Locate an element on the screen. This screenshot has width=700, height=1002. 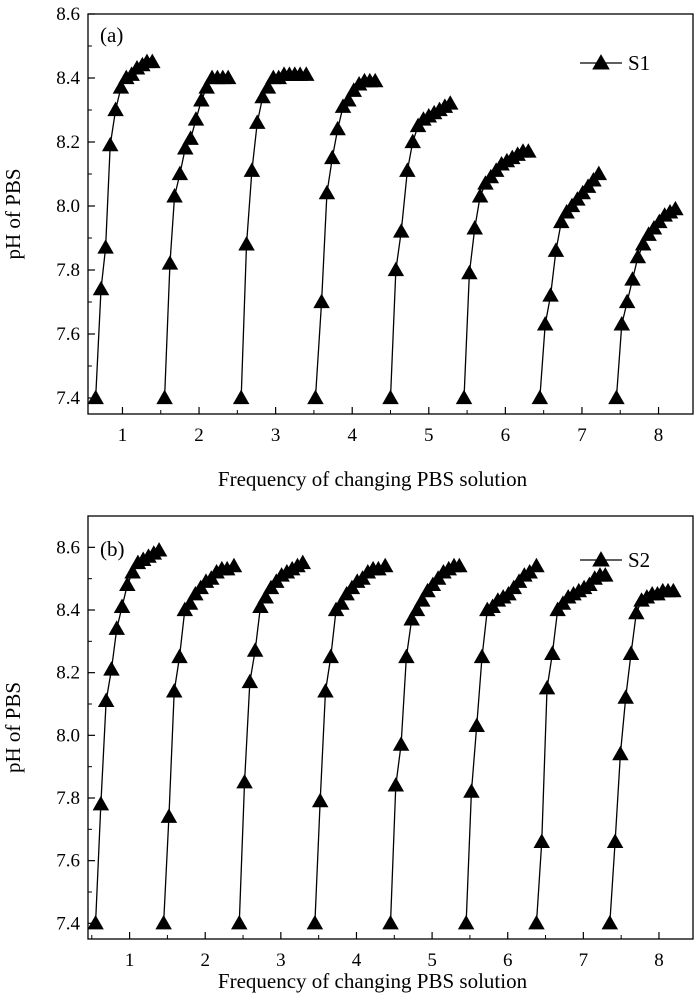
x-tick-label: 1 is located at coordinates (123, 435).